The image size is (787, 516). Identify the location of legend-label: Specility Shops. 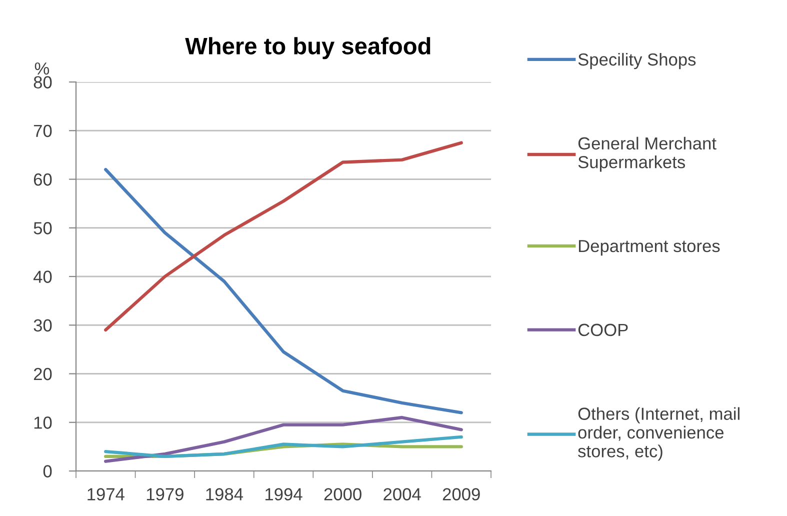
(637, 61).